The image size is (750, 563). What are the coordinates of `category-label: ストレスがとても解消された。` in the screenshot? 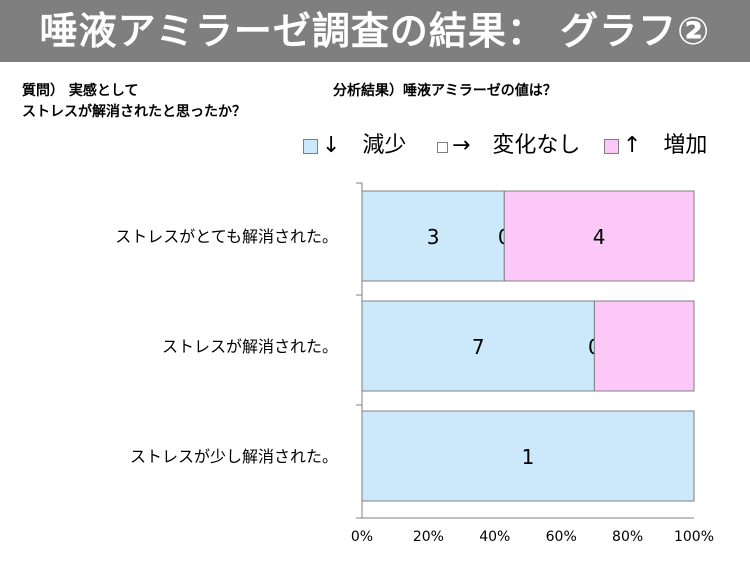 It's located at (226, 236).